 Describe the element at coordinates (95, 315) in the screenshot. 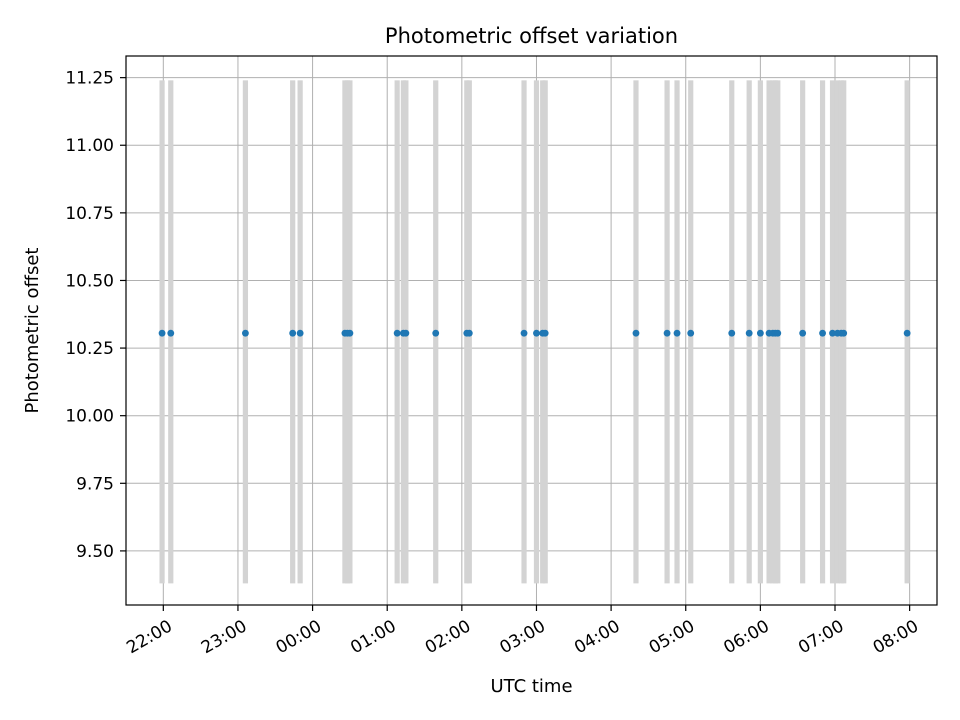

I see `y-axis: 9.50 9.75 10.00 10.25 10.50 10.75 11.00 11.25` at that location.